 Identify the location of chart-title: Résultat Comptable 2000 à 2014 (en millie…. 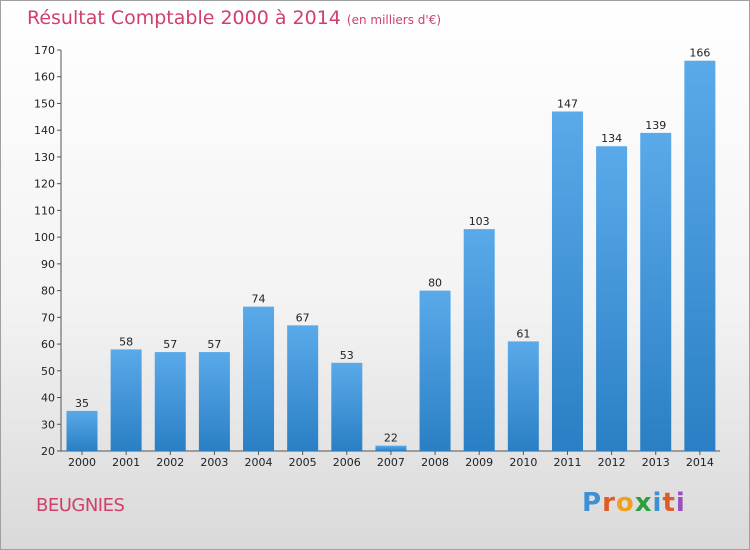
(234, 18).